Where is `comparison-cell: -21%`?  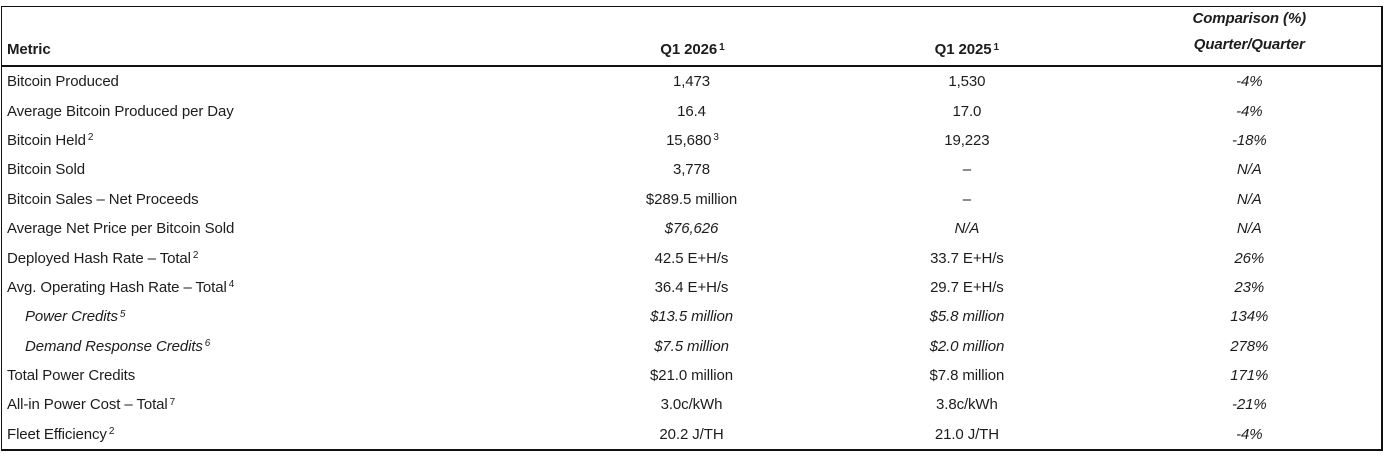 comparison-cell: -21% is located at coordinates (1249, 404).